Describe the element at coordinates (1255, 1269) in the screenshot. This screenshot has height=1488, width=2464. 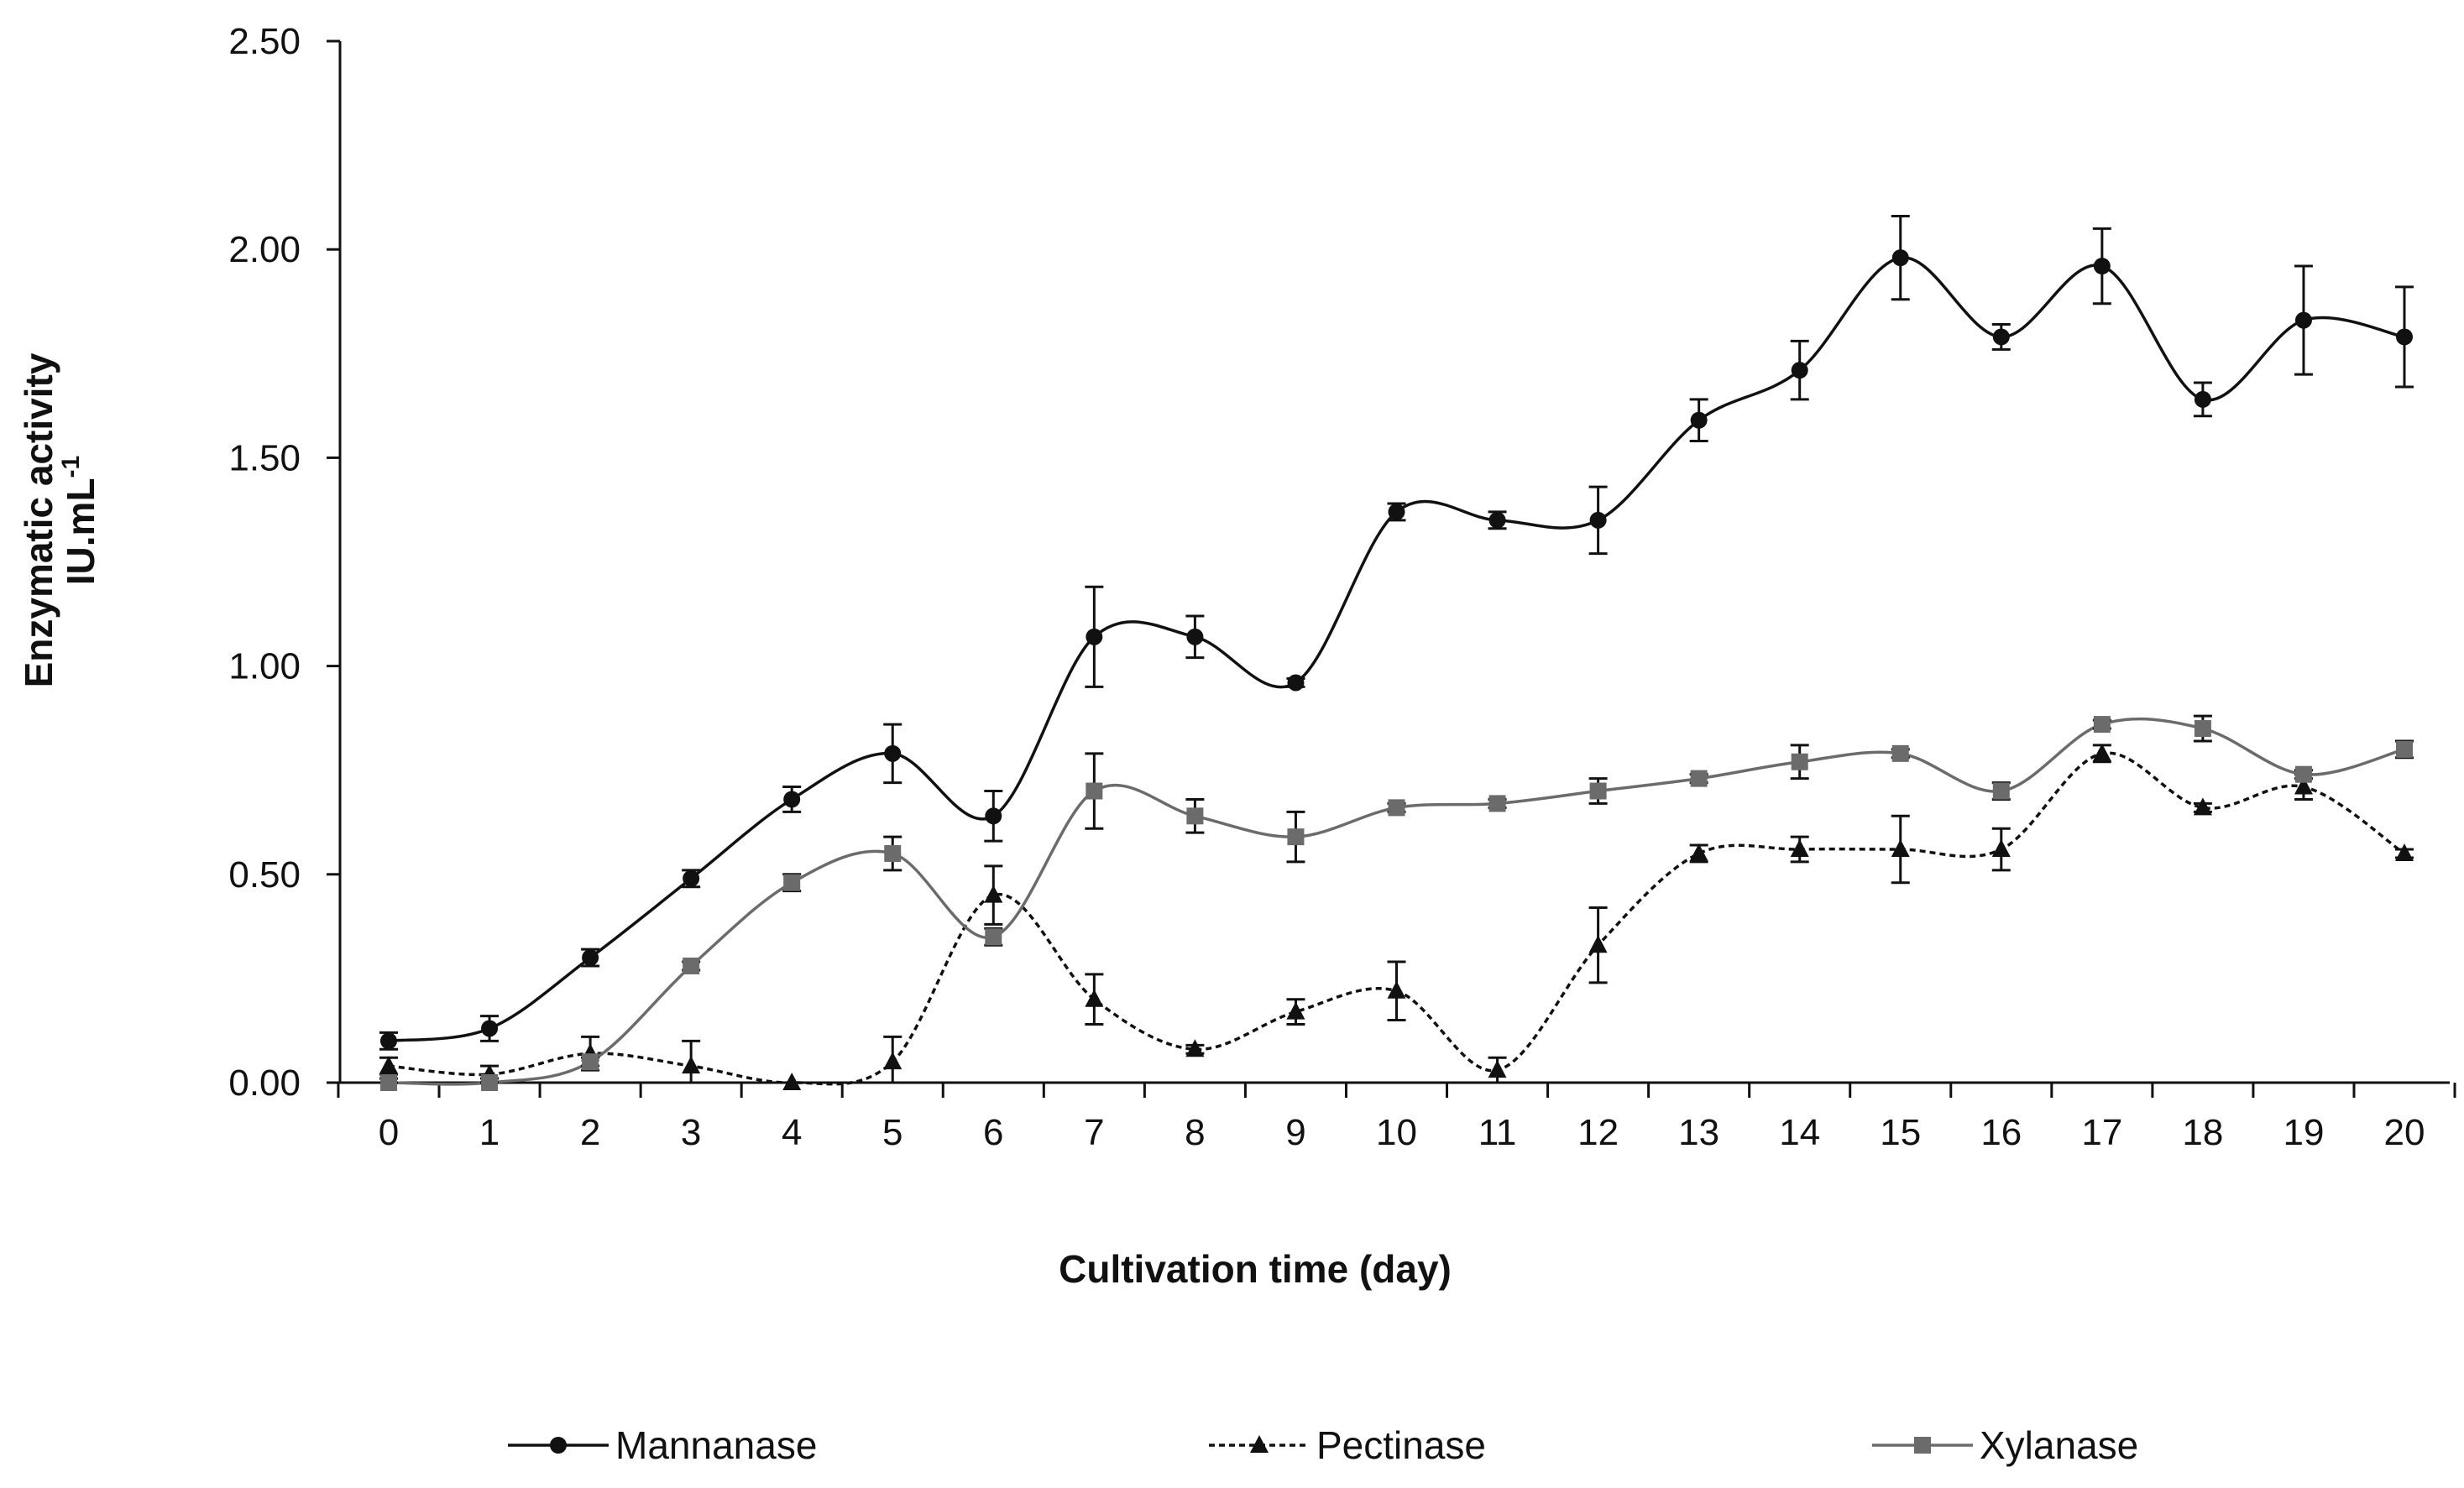
I see `x-axis-title: Cultivation time (day)` at that location.